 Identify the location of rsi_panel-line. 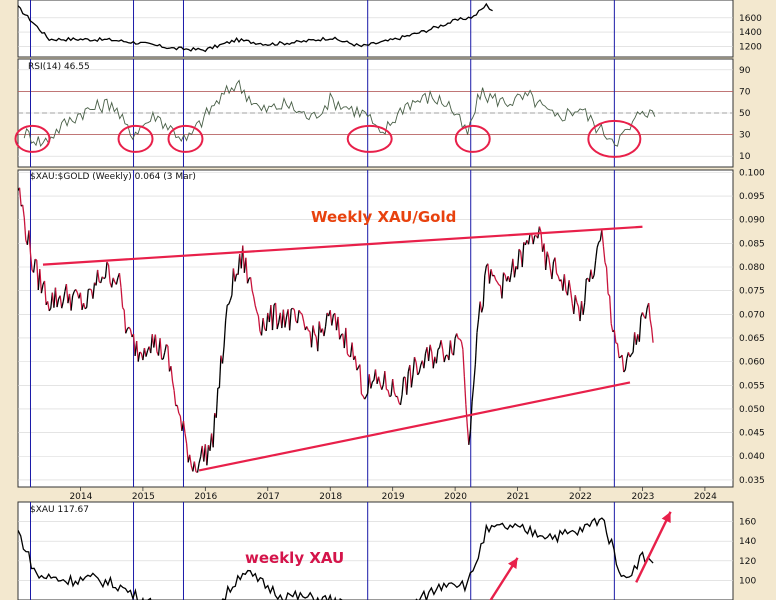
(339, 113).